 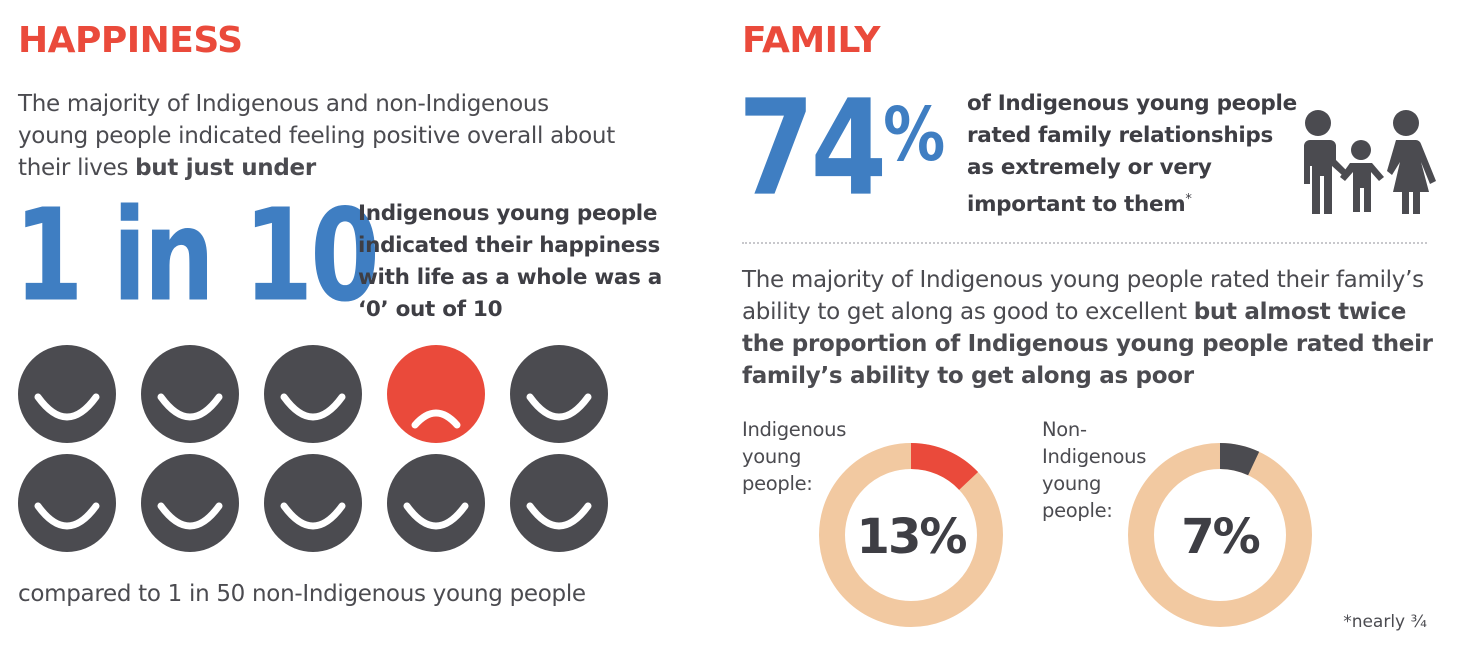 I want to click on family-big-stat-number: 74, so click(x=812, y=148).